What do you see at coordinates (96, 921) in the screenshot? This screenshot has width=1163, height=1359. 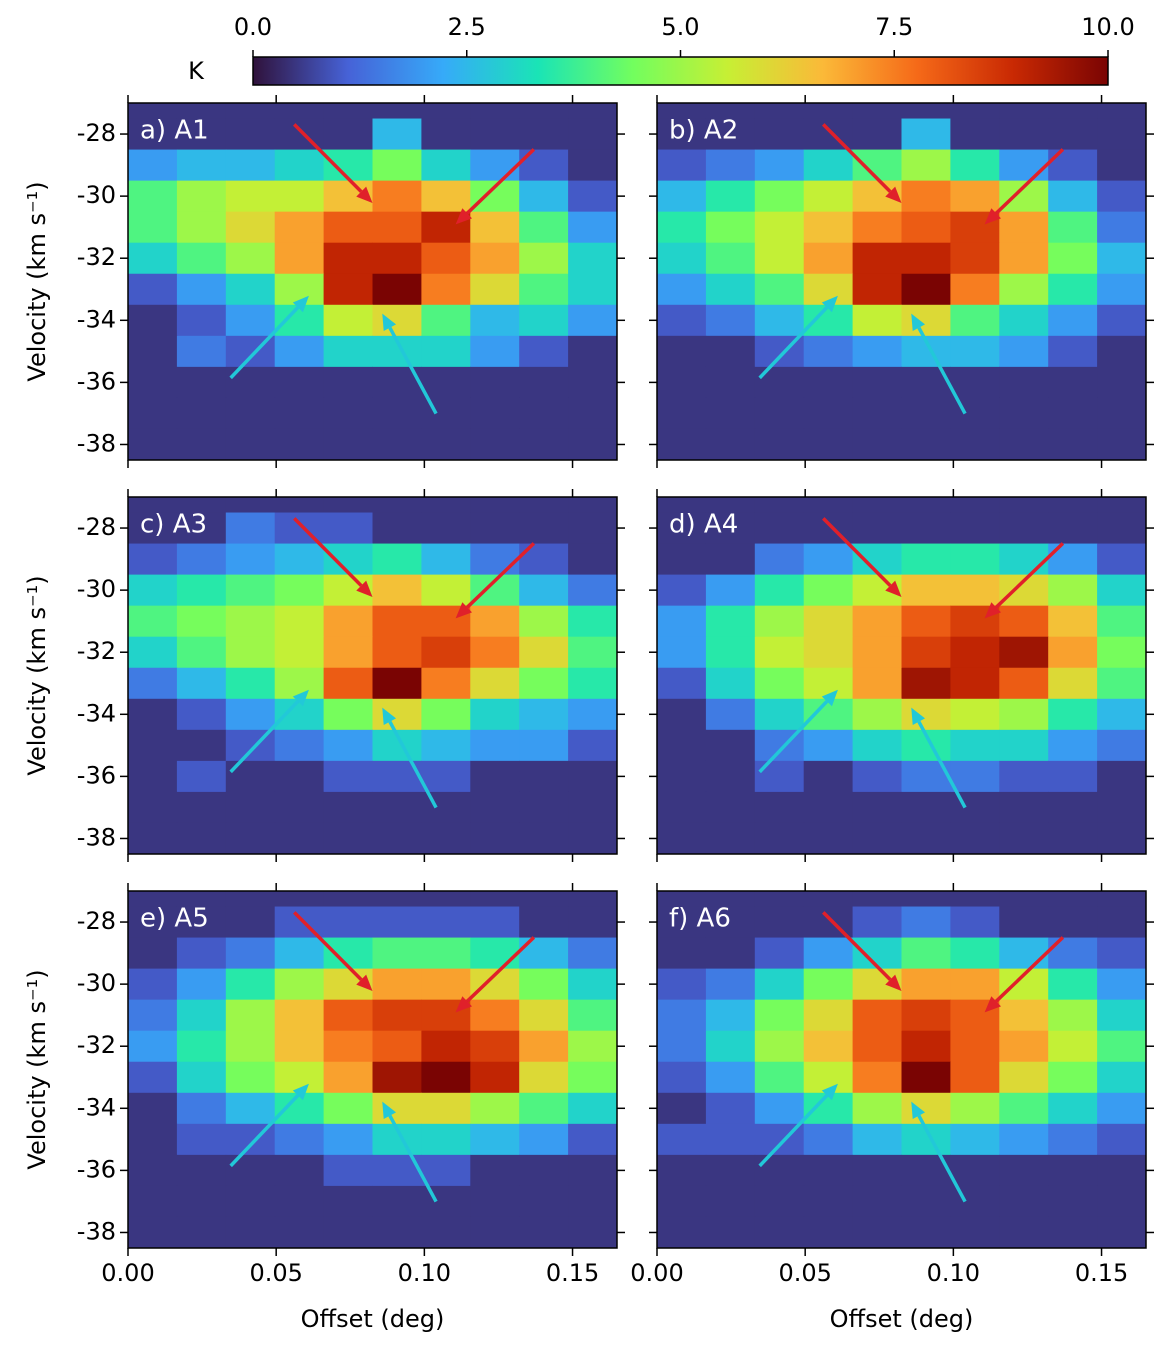 I see `y-tick-label: -28` at bounding box center [96, 921].